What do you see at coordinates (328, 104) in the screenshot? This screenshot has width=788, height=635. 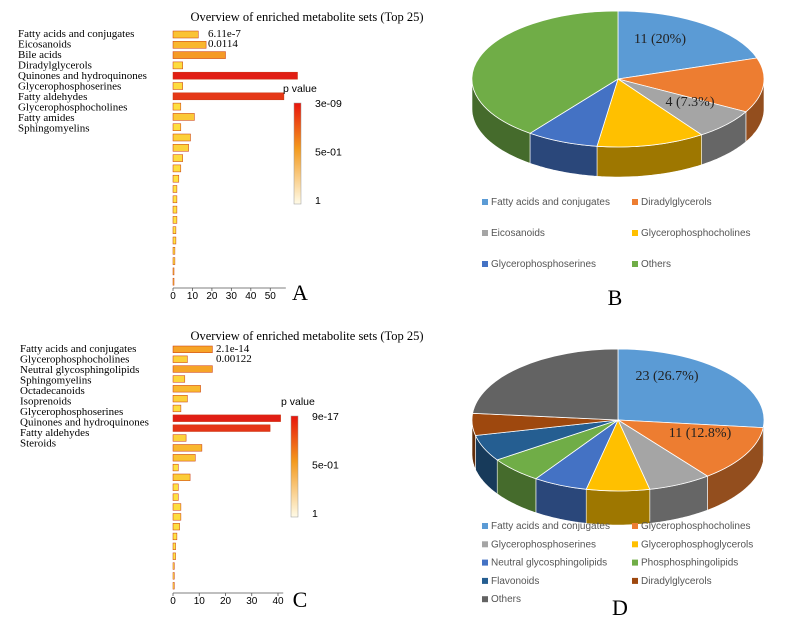 I see `colorbar-tick-label: 3e-09` at bounding box center [328, 104].